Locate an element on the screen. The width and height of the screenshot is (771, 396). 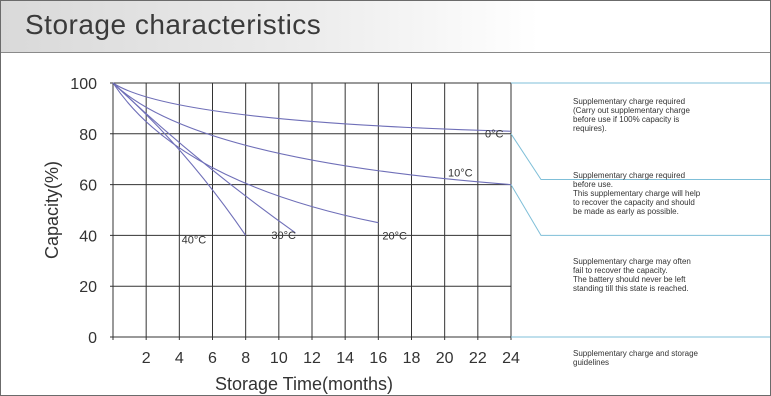
y-tick-label: 40 is located at coordinates (88, 236).